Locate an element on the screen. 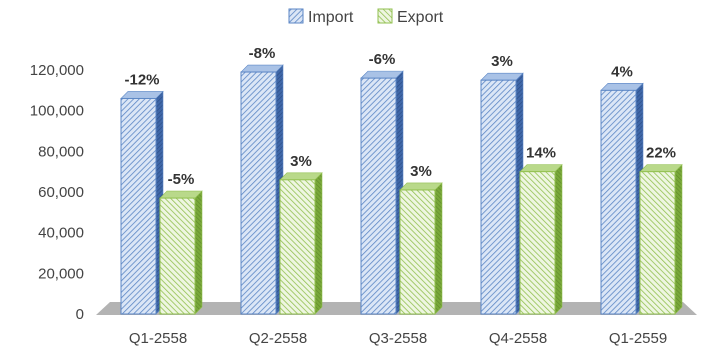 This screenshot has height=348, width=706. x-axis: Q1-2558 Q2-2558 Q3-2558 Q4-2558 Q1-2559 is located at coordinates (398, 338).